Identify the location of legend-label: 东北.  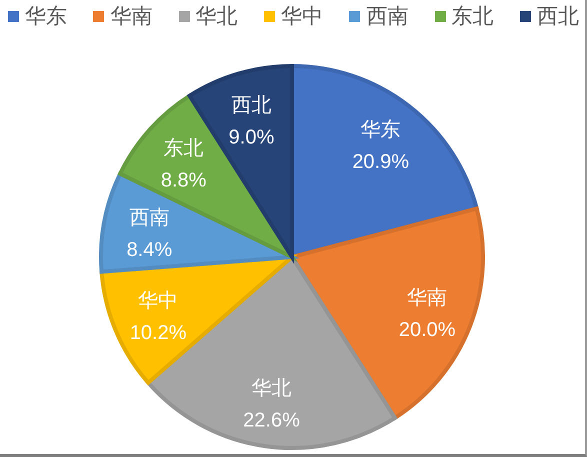
(473, 17).